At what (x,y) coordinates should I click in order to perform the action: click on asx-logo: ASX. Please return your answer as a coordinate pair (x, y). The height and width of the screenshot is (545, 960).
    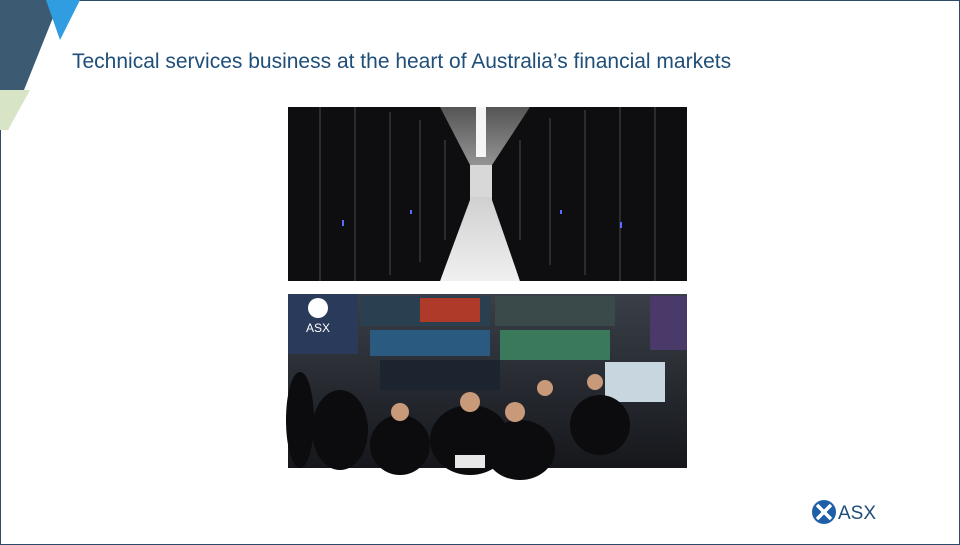
    Looking at the image, I should click on (844, 512).